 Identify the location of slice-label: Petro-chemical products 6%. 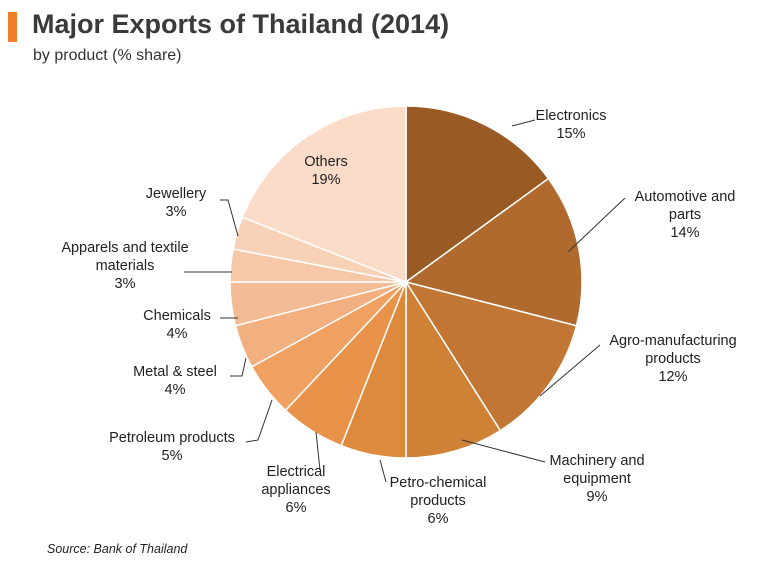
(438, 501).